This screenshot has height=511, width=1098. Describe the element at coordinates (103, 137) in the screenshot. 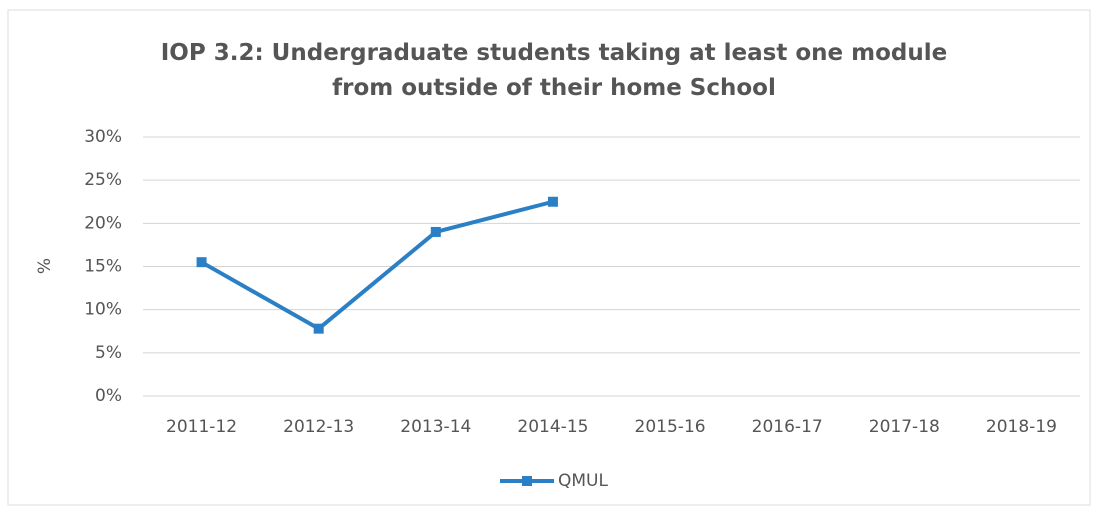

I see `y-tick-label: 30%` at that location.